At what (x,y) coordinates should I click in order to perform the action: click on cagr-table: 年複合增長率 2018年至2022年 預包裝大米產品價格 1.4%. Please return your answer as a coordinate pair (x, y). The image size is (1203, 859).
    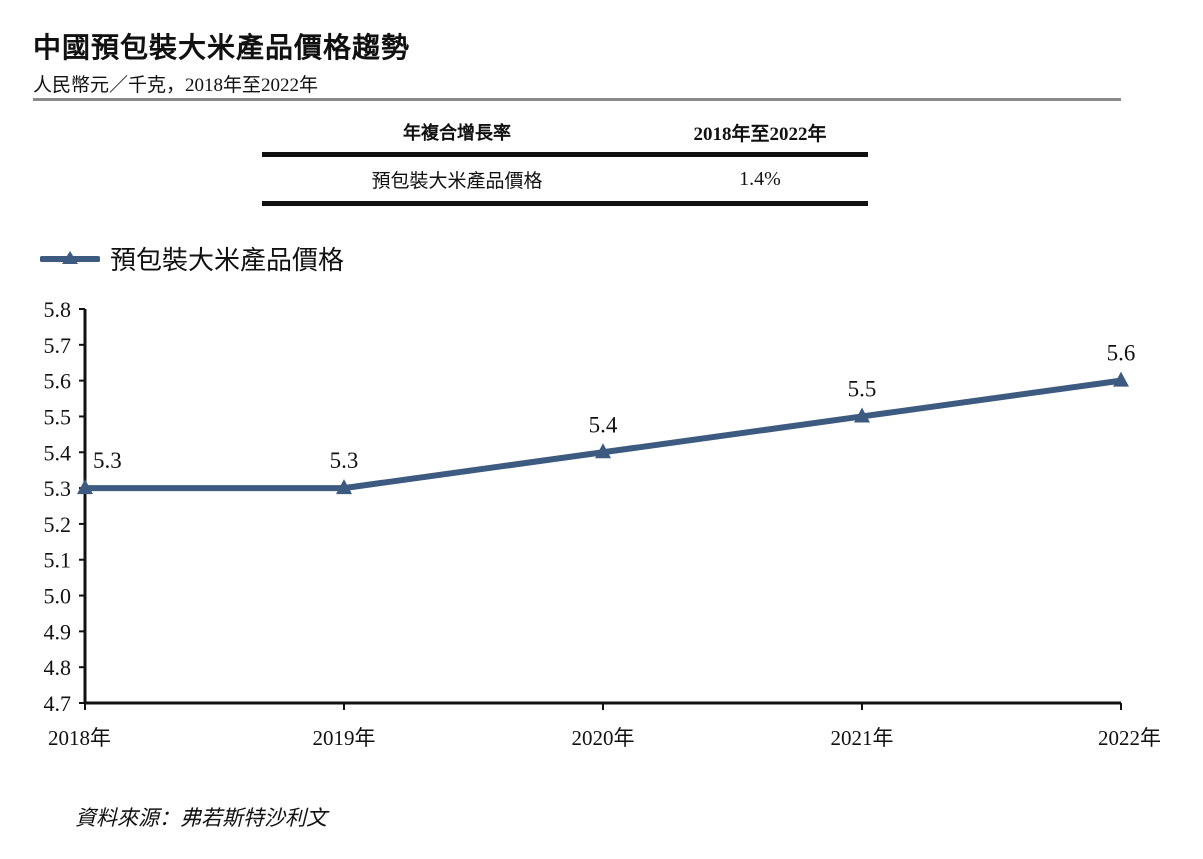
    Looking at the image, I should click on (565, 159).